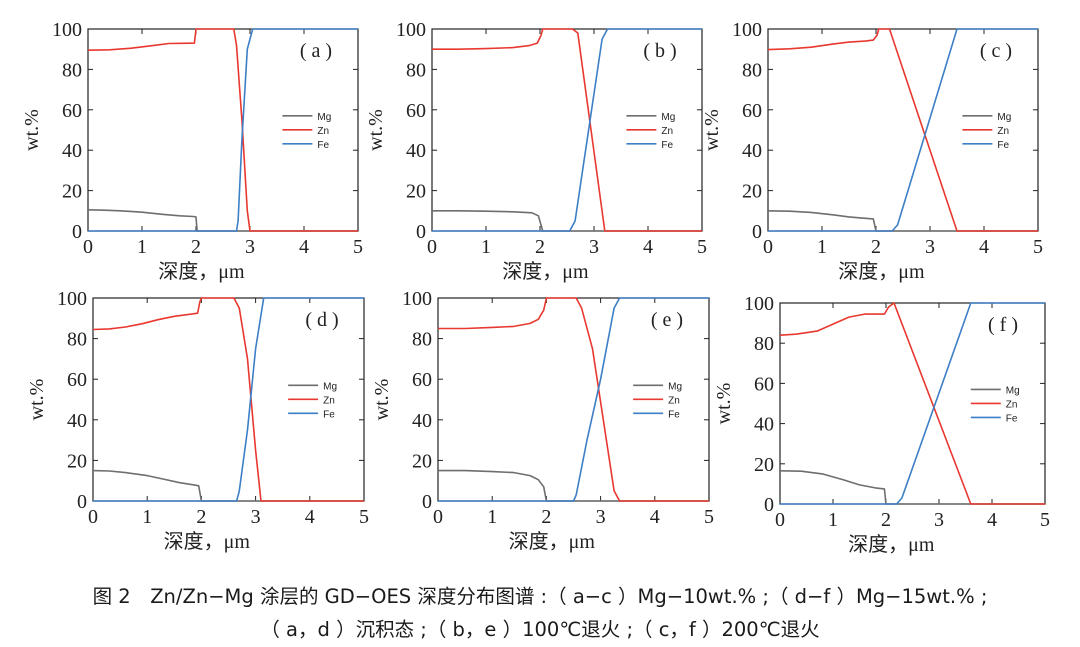 The image size is (1080, 647). I want to click on chart-panel-a: 0 1 2 3 4 5 0 20 40 60 80 100 深度，μm wt.% ( a ) Mg Zn Fe, so click(192, 151).